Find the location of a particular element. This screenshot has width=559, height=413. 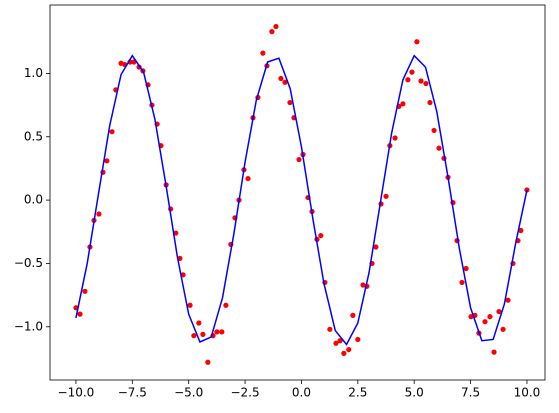

x-tick-label: 0.0 is located at coordinates (301, 393).